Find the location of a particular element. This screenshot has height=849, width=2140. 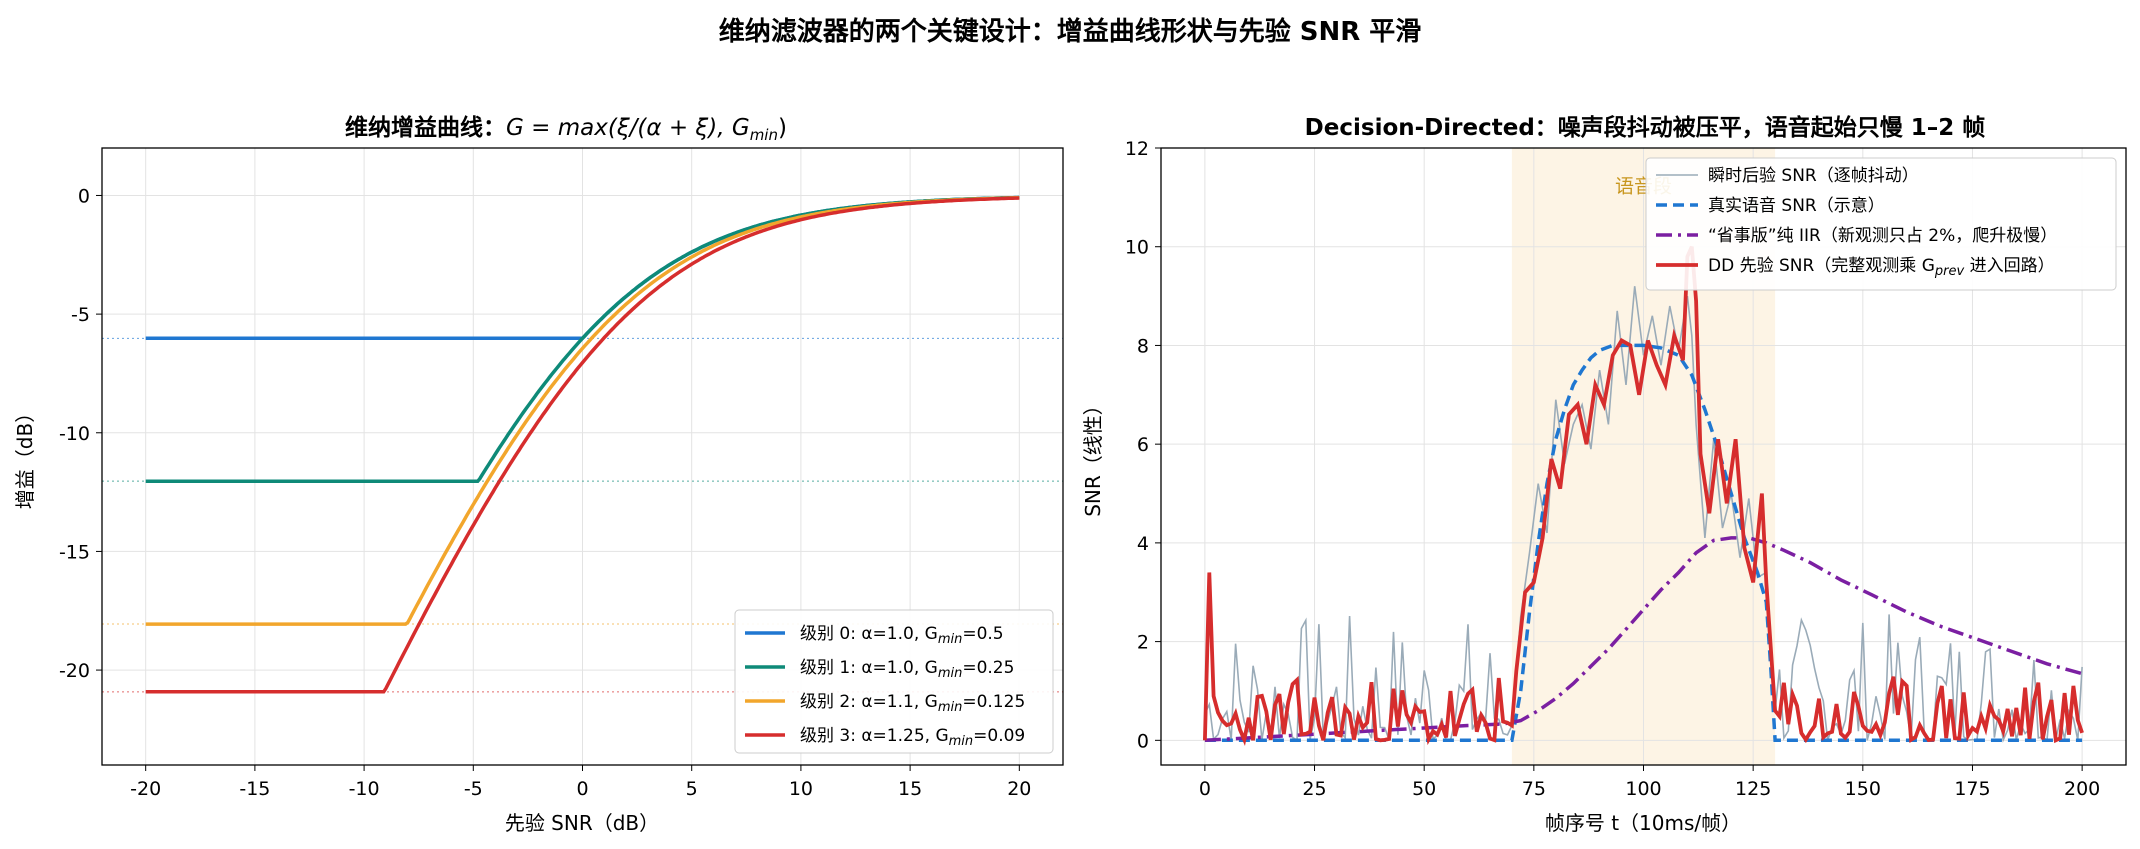

right-x-tick-label: 25 is located at coordinates (1314, 789).